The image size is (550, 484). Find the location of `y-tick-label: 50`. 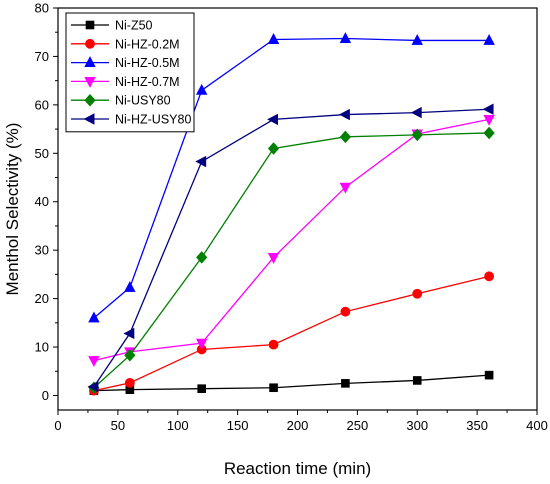

y-tick-label: 50 is located at coordinates (42, 153).